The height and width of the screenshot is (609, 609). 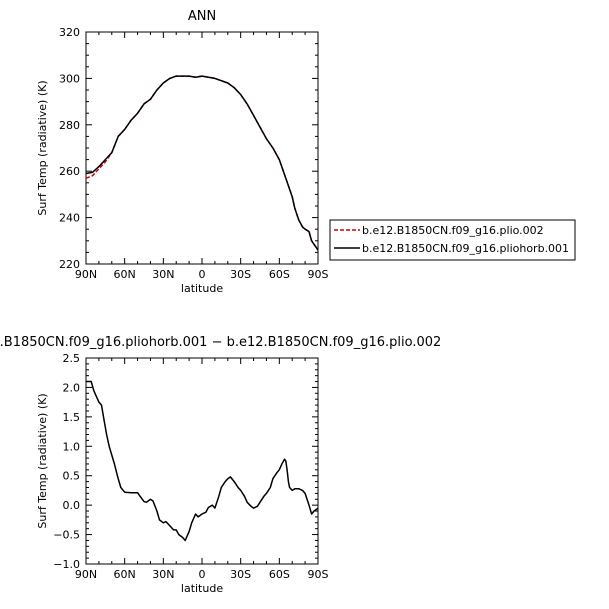 What do you see at coordinates (86, 274) in the screenshot?
I see `top-xtick-label: 90N` at bounding box center [86, 274].